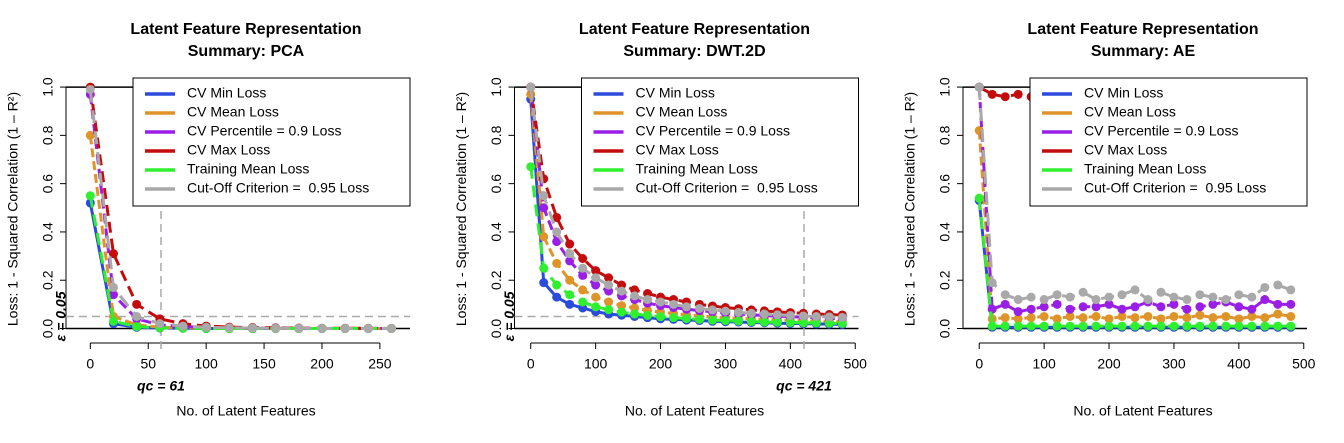 This screenshot has height=443, width=1344. What do you see at coordinates (677, 150) in the screenshot?
I see `legend-label: CV Max Loss` at bounding box center [677, 150].